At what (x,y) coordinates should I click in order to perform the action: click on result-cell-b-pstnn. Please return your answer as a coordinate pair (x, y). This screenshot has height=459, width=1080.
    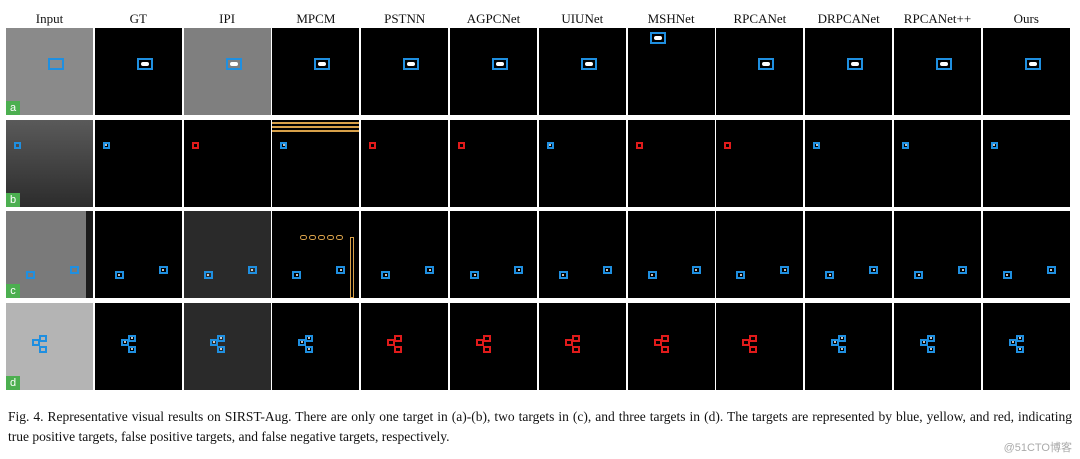
    Looking at the image, I should click on (405, 163).